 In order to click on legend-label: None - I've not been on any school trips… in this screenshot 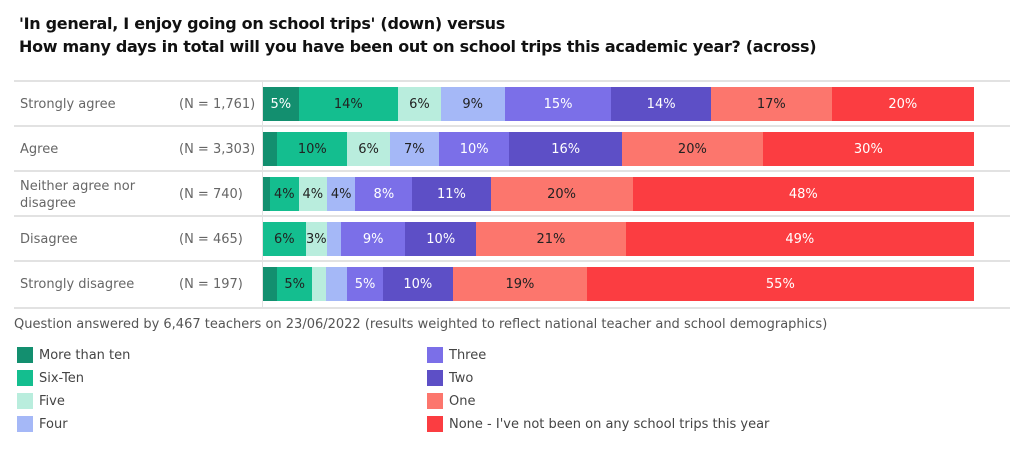, I will do `click(609, 424)`.